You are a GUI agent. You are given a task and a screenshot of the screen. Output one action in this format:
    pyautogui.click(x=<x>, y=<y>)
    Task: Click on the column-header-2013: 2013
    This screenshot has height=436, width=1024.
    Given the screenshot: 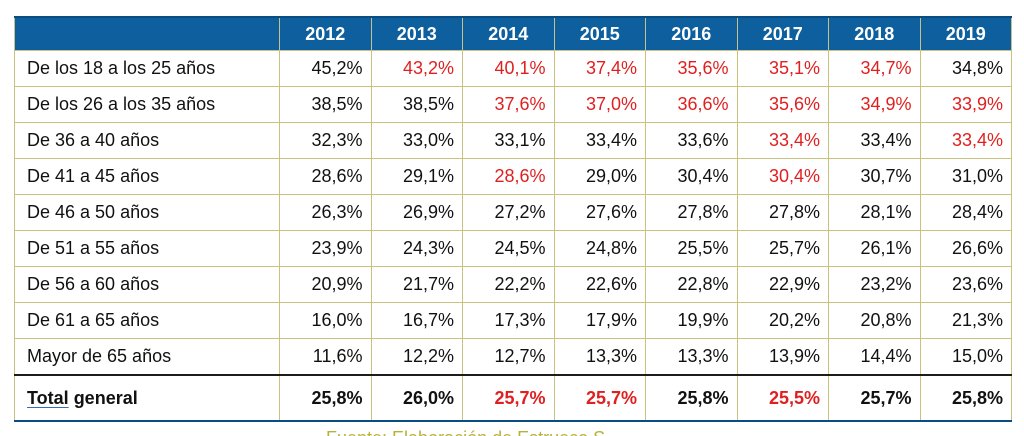 What is the action you would take?
    pyautogui.click(x=416, y=33)
    